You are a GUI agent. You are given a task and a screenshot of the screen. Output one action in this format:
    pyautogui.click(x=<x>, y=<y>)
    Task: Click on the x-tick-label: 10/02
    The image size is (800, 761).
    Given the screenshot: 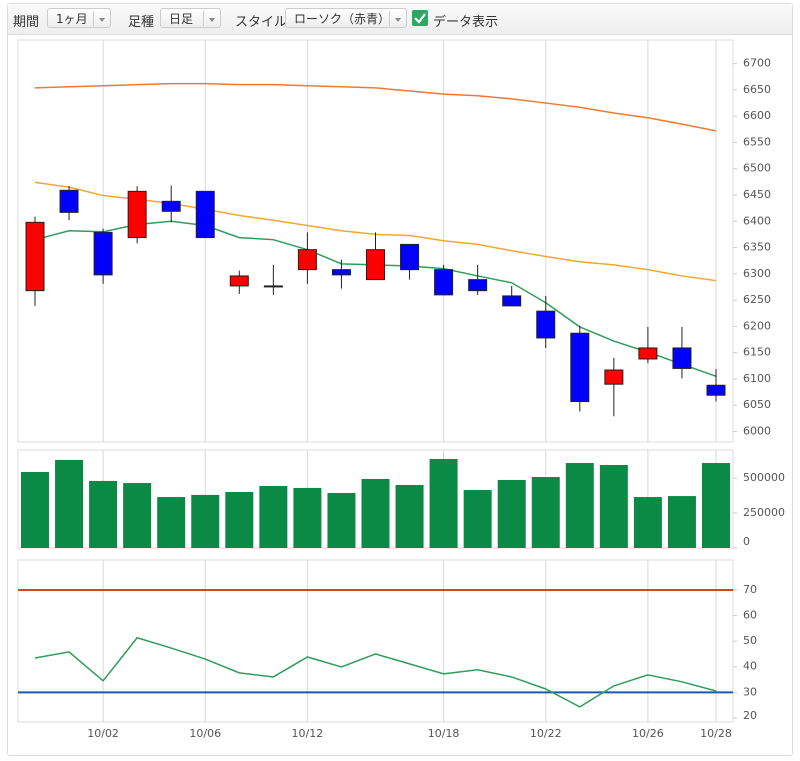 What is the action you would take?
    pyautogui.click(x=103, y=733)
    